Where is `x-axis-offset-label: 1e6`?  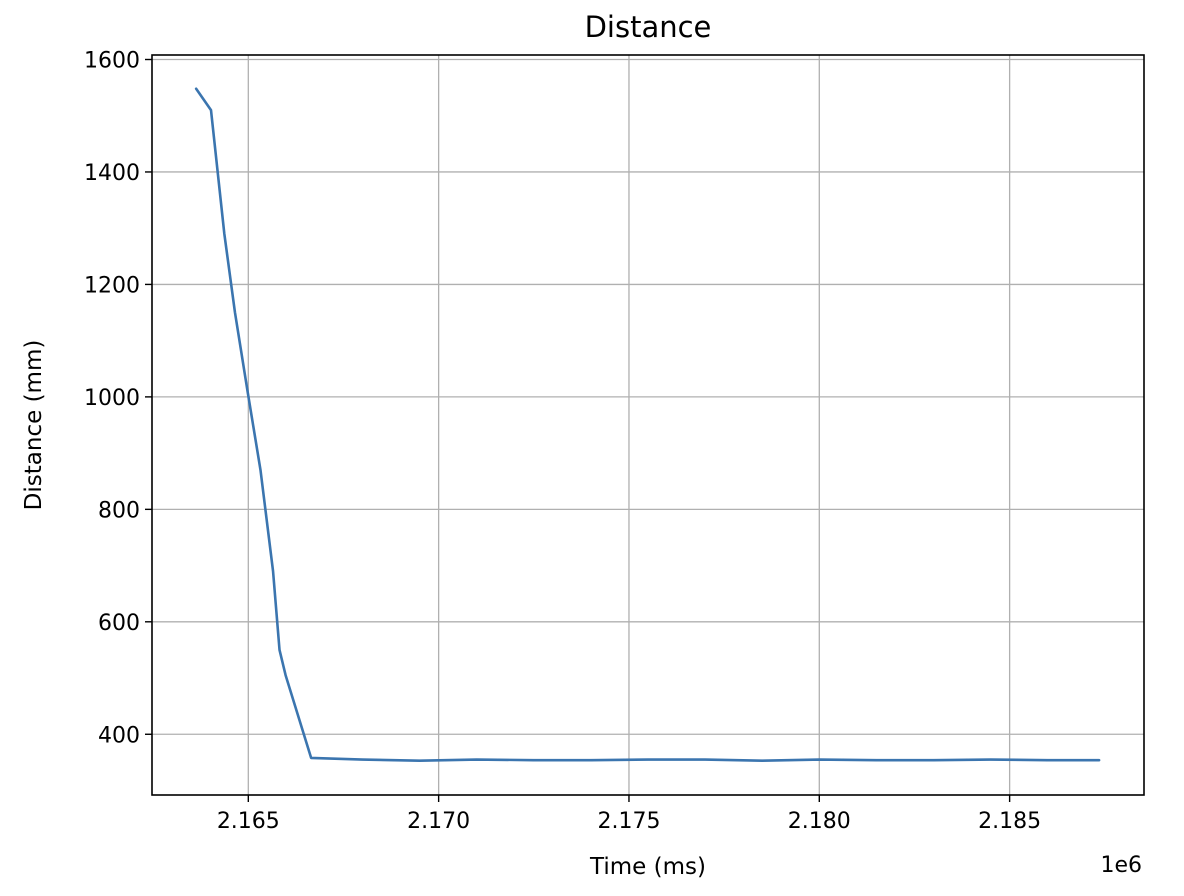
x-axis-offset-label: 1e6 is located at coordinates (1121, 865).